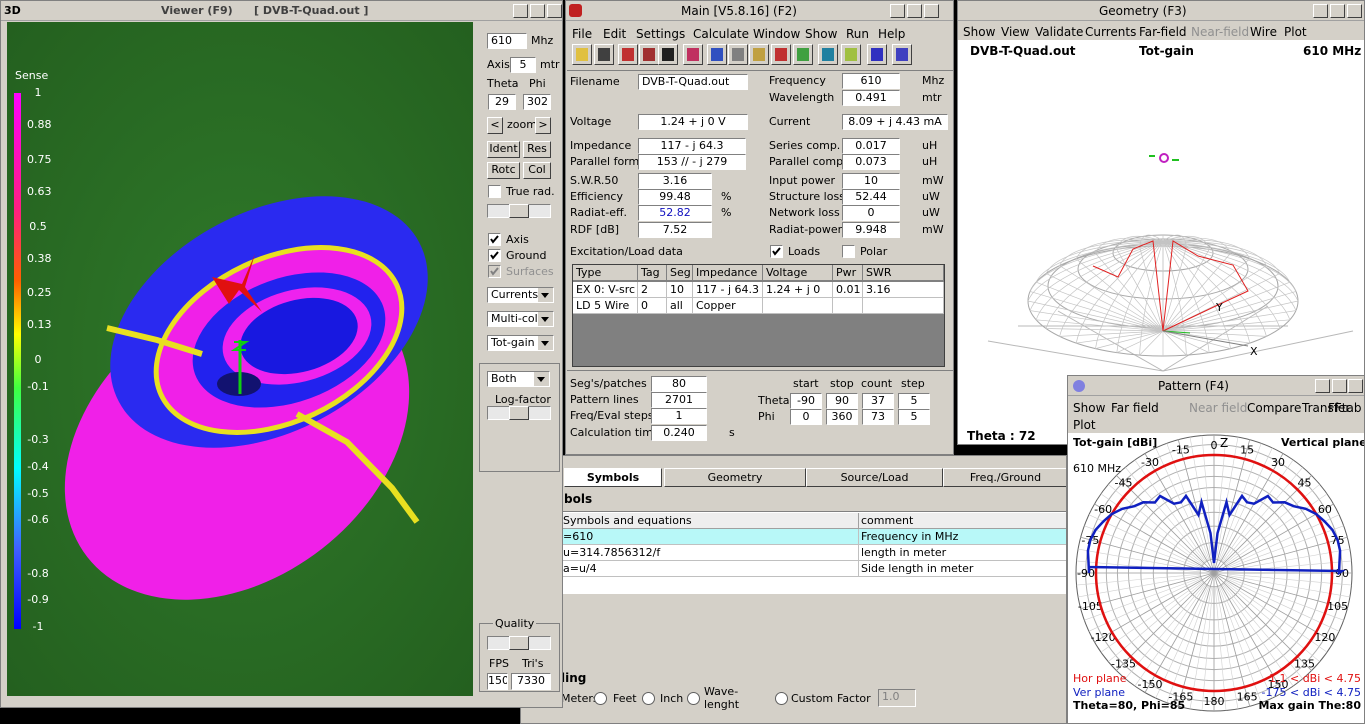 This screenshot has width=1365, height=724. What do you see at coordinates (543, 125) in the screenshot?
I see `zoom-in-button: >` at bounding box center [543, 125].